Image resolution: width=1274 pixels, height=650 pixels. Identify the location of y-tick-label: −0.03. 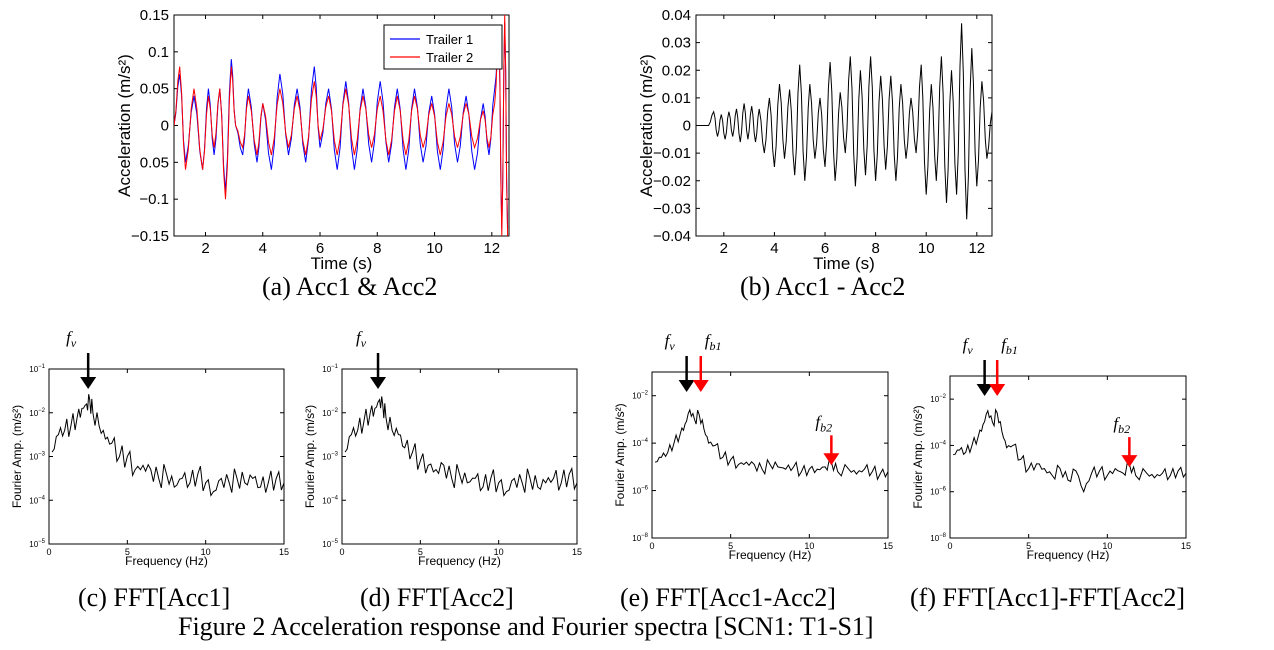
(672, 208).